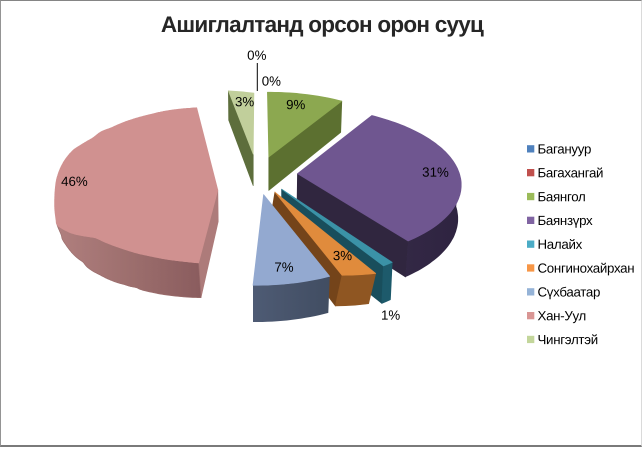 This screenshot has height=450, width=642. I want to click on svg-text: 1%, so click(390, 315).